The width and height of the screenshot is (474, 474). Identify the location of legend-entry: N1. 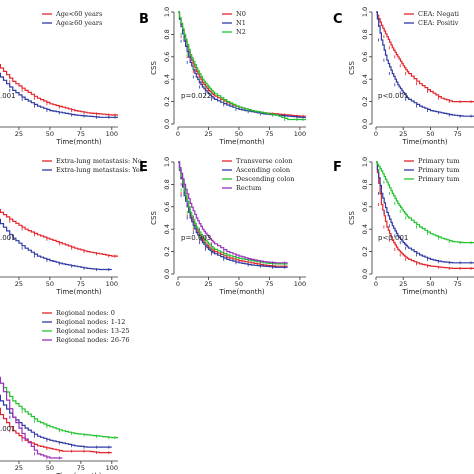
(241, 23).